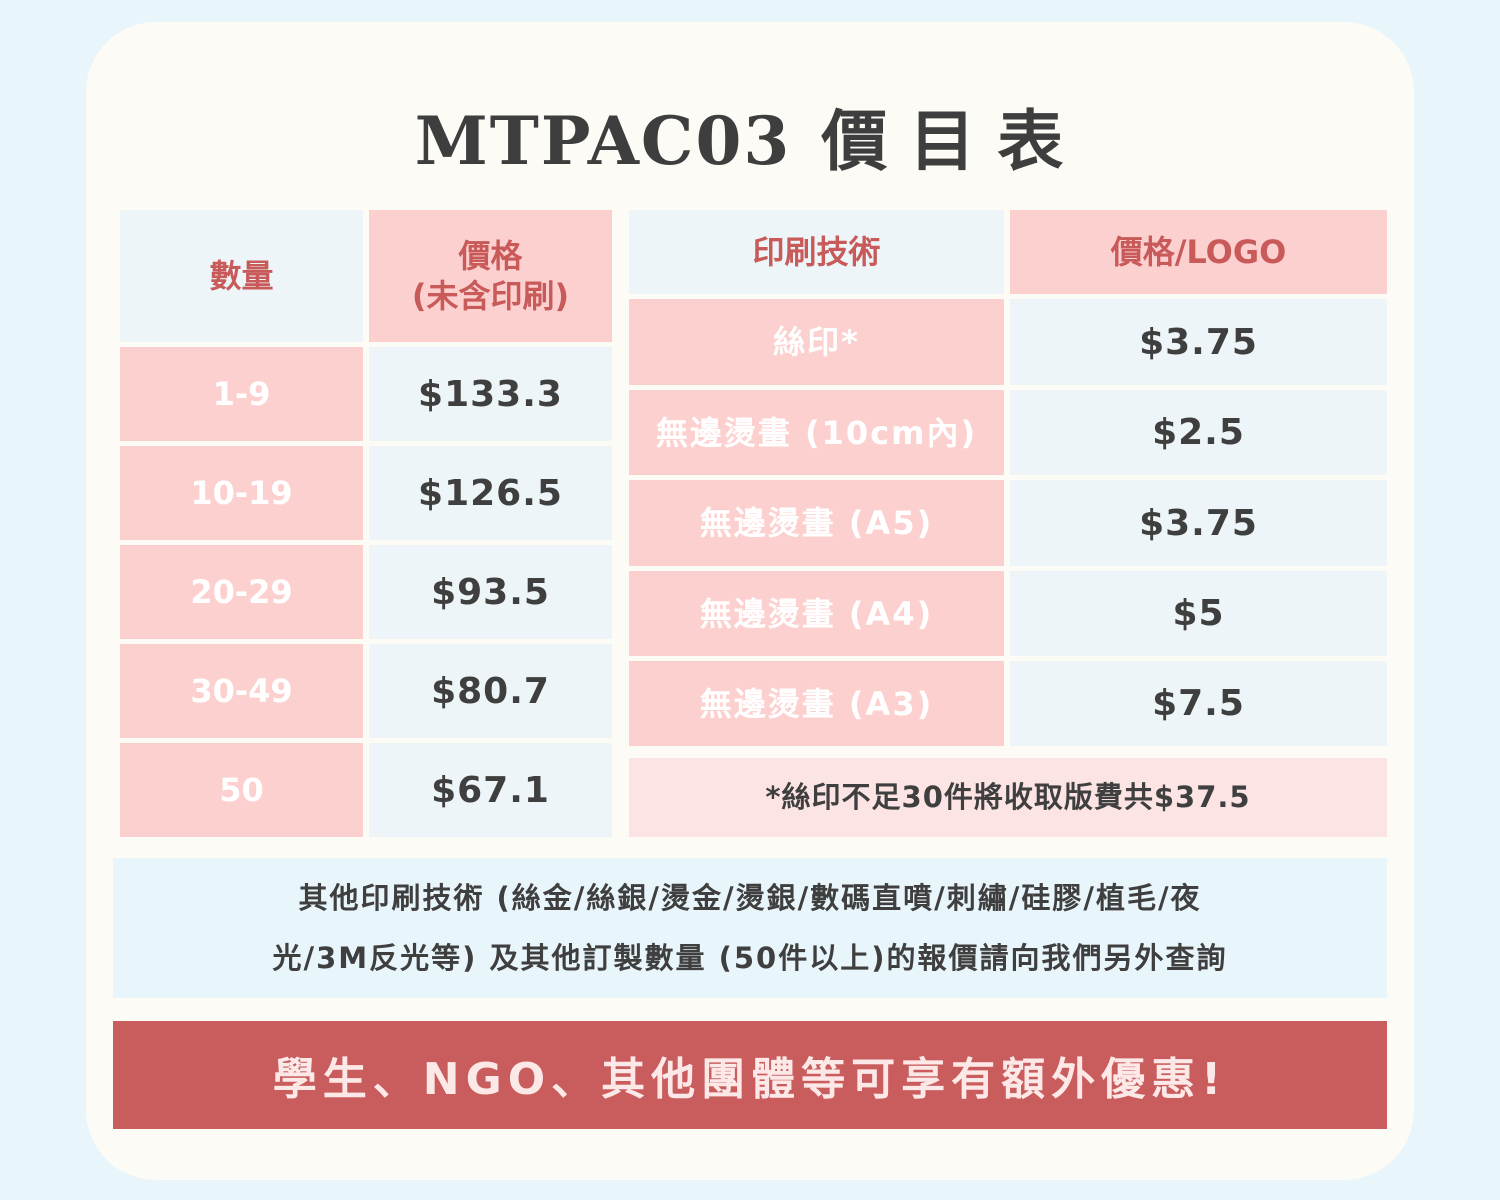 Image resolution: width=1500 pixels, height=1200 pixels. I want to click on price-header-line2: (未含印刷), so click(490, 296).